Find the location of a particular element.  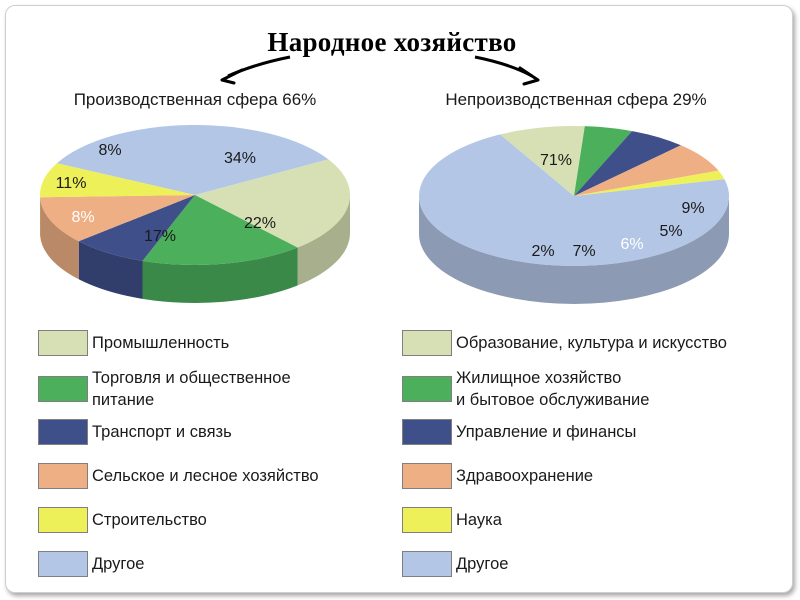

legend-item: Торговля и общественное питание is located at coordinates (164, 389).